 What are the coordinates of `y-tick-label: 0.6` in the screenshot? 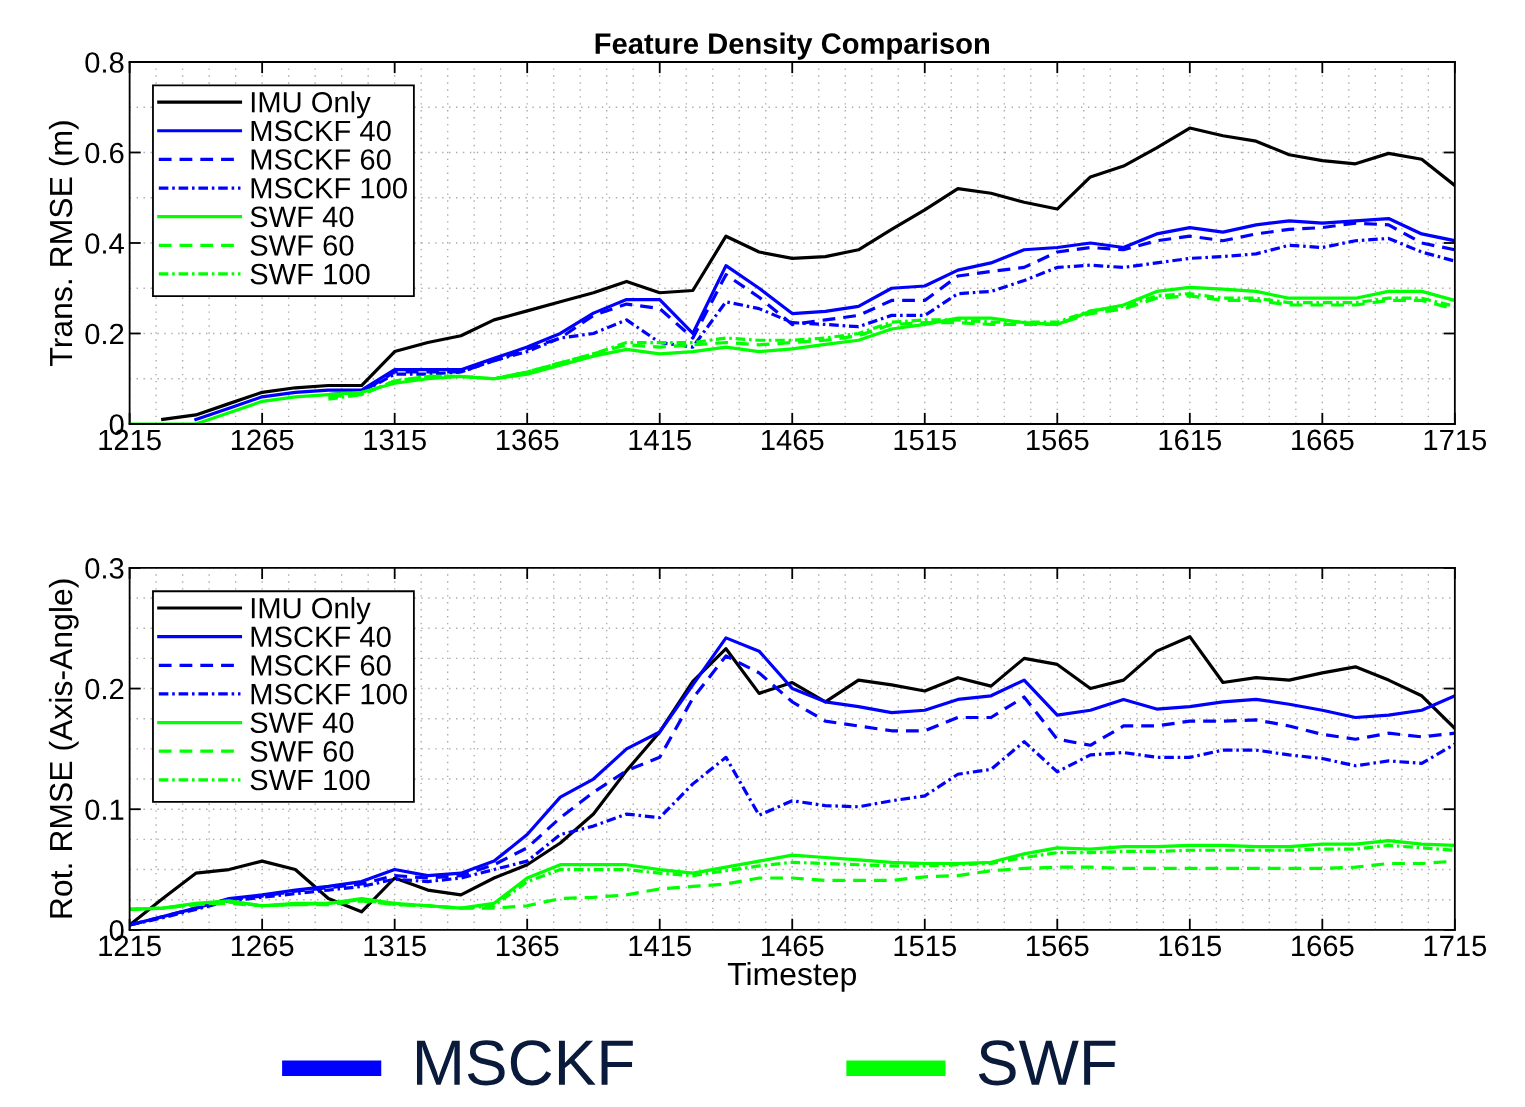 It's located at (104, 153).